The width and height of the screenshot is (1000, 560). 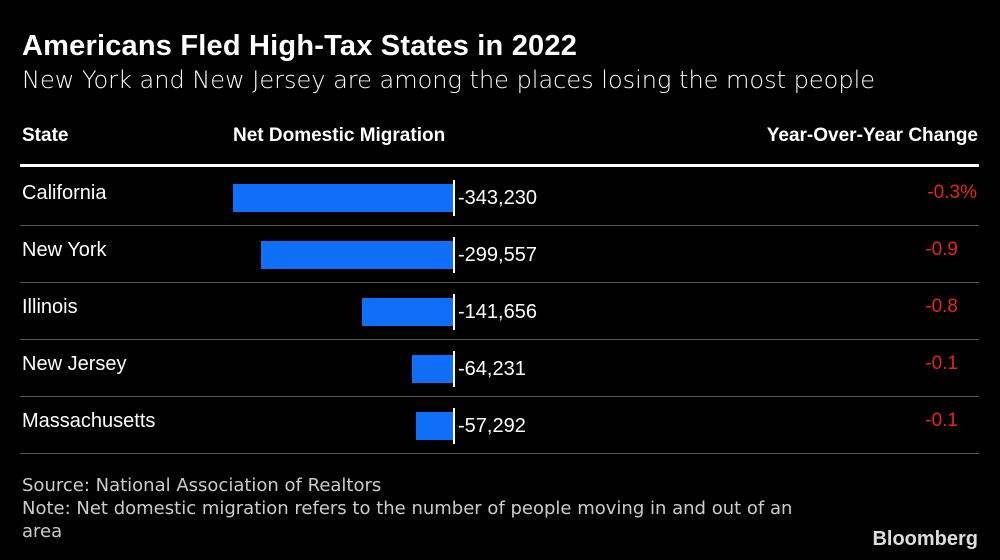 I want to click on column-header-state: State, so click(x=45, y=135).